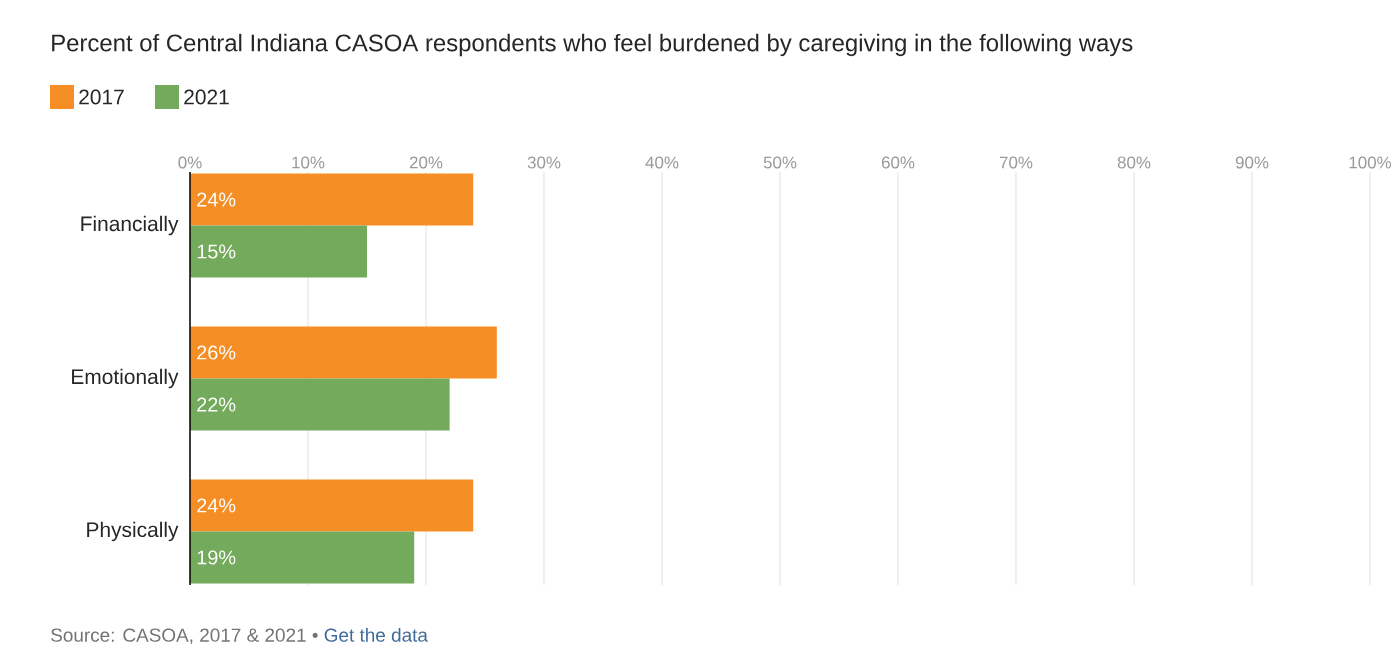  I want to click on data-label: 19%, so click(216, 557).